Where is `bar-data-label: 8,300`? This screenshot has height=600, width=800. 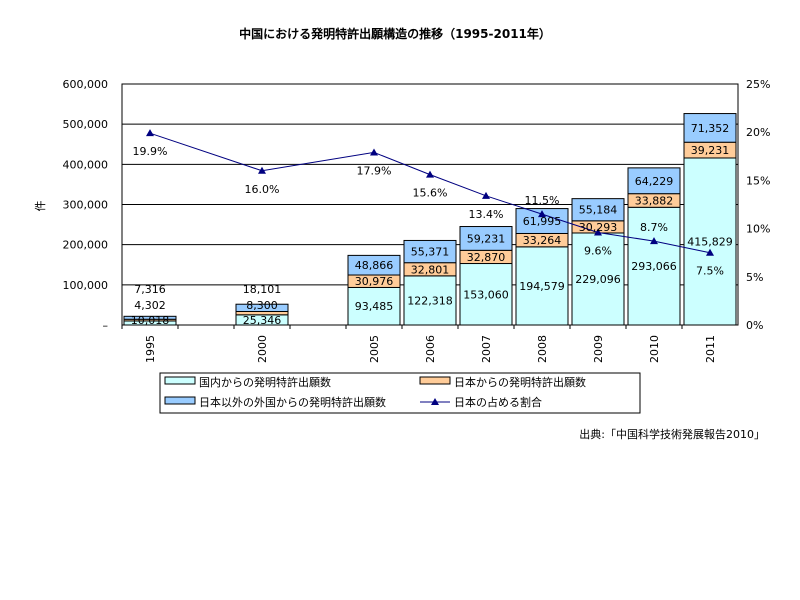 bar-data-label: 8,300 is located at coordinates (262, 305).